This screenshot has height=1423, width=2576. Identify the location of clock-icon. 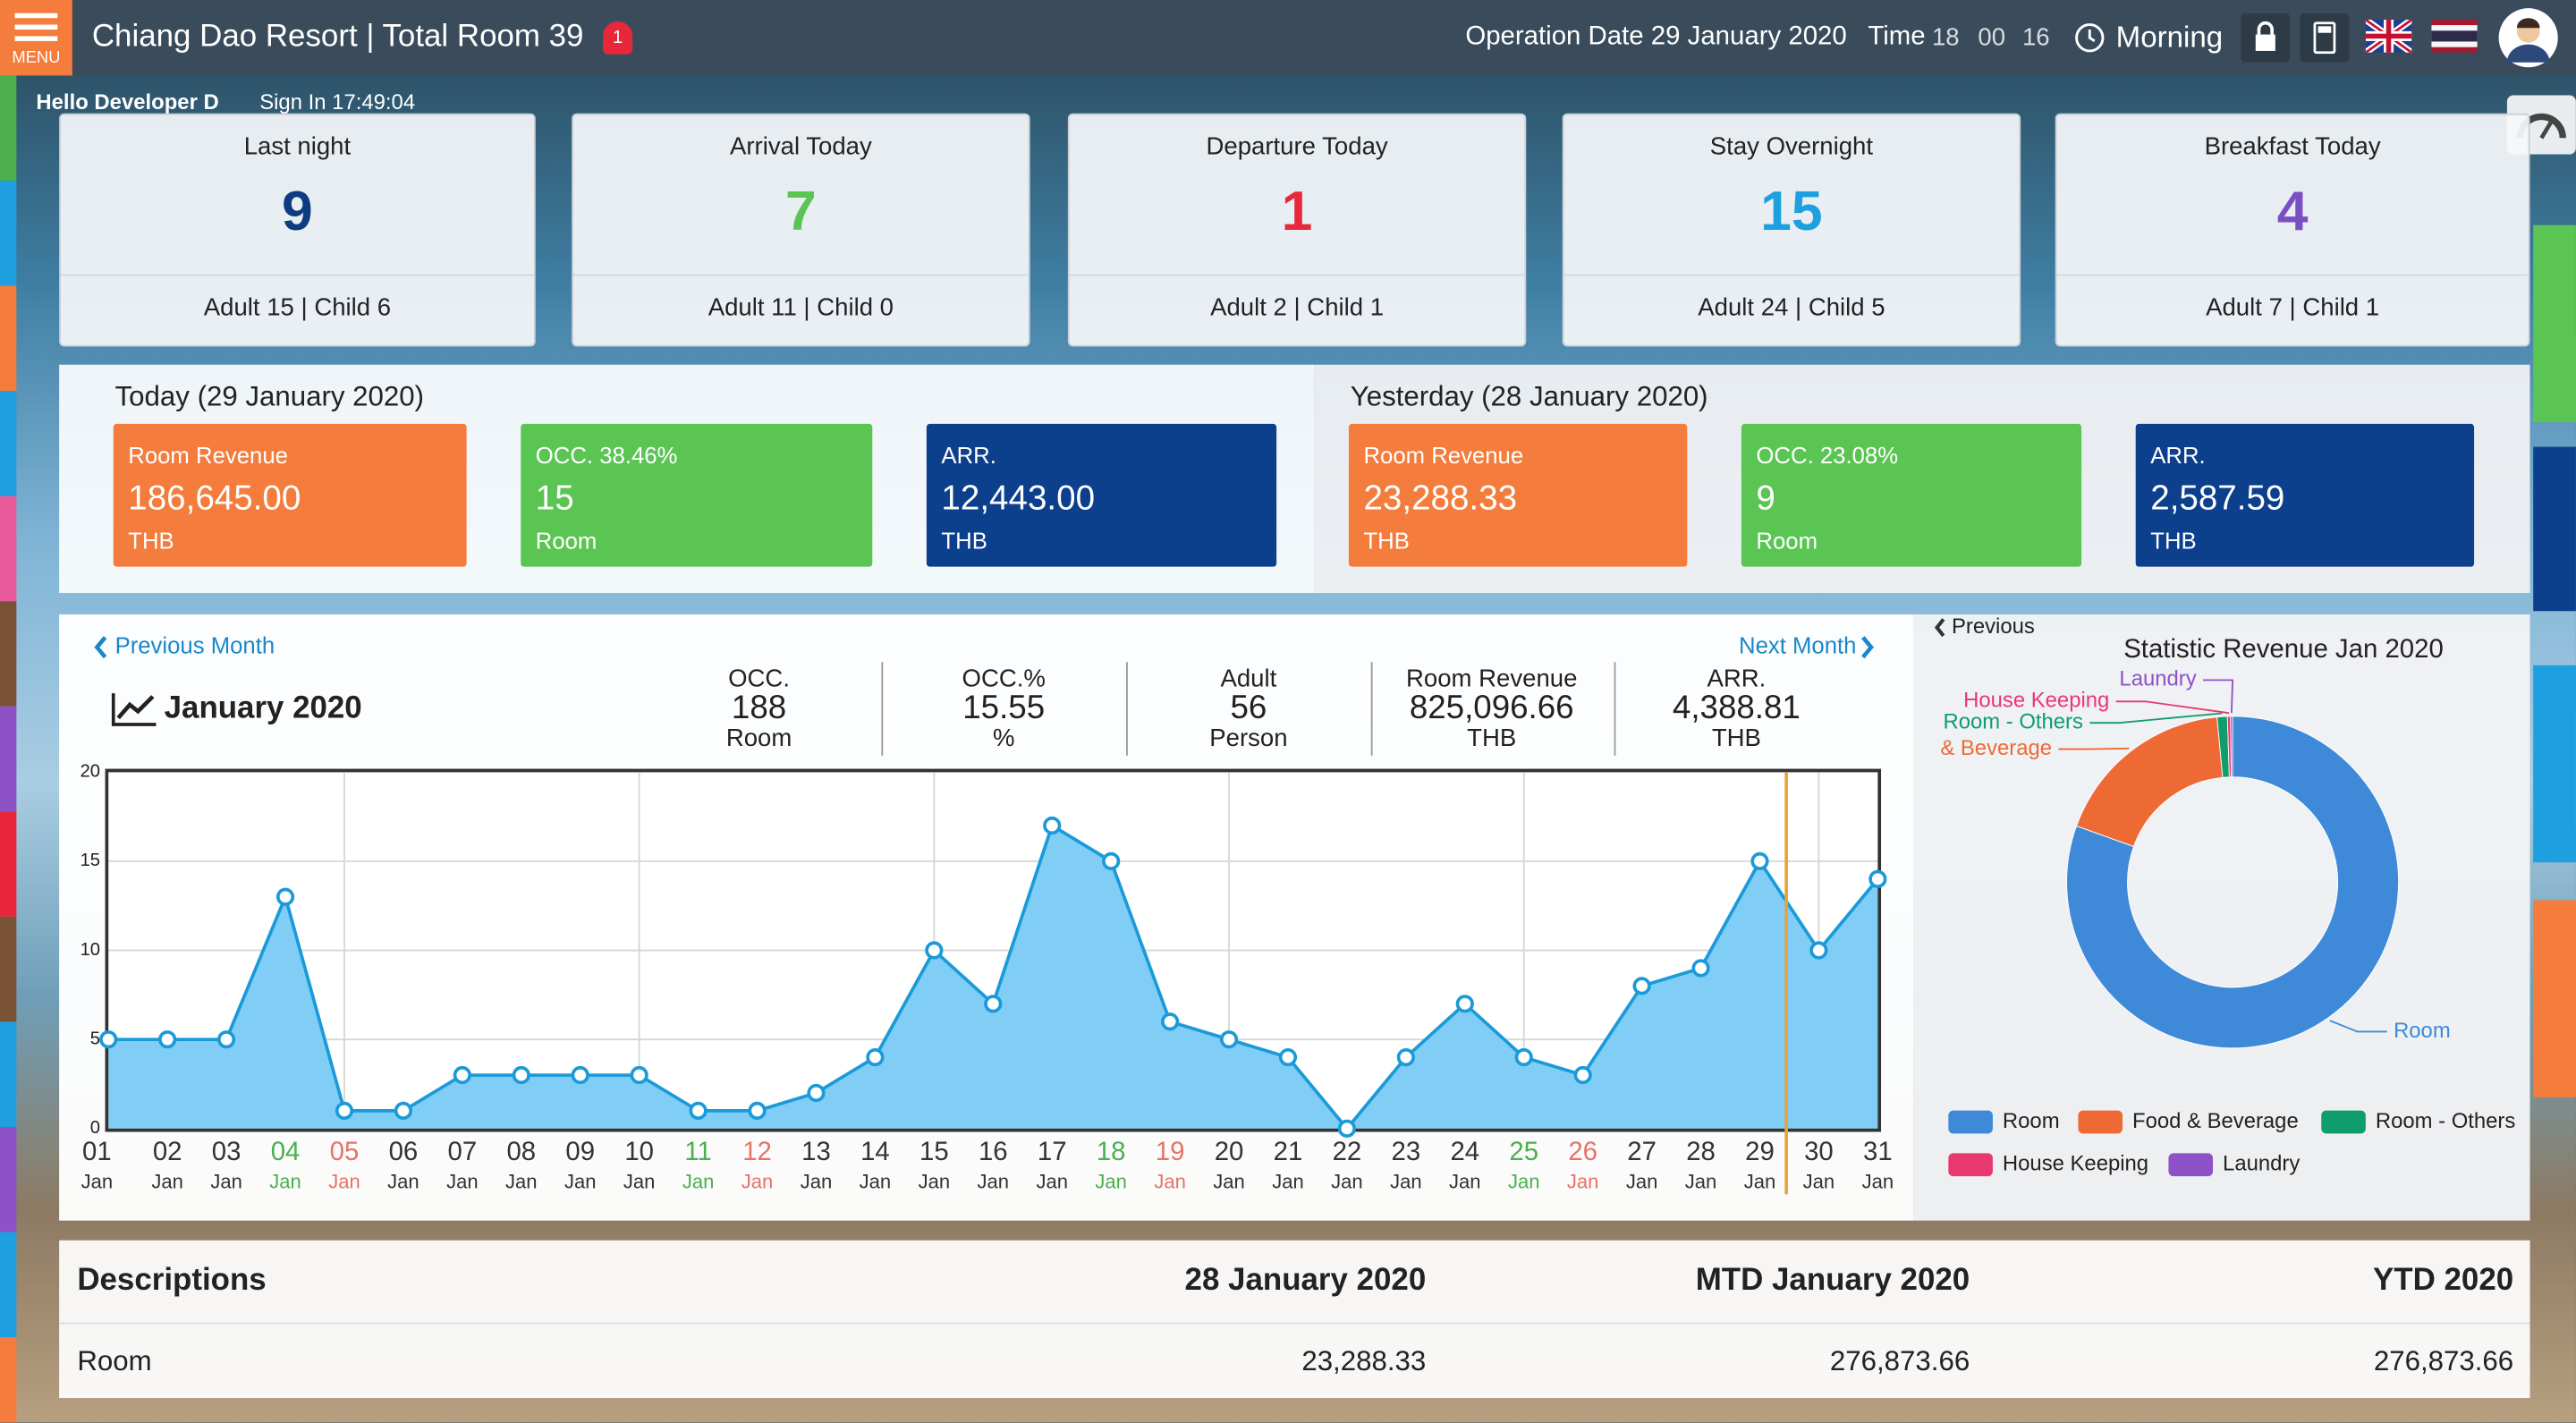
(2090, 38).